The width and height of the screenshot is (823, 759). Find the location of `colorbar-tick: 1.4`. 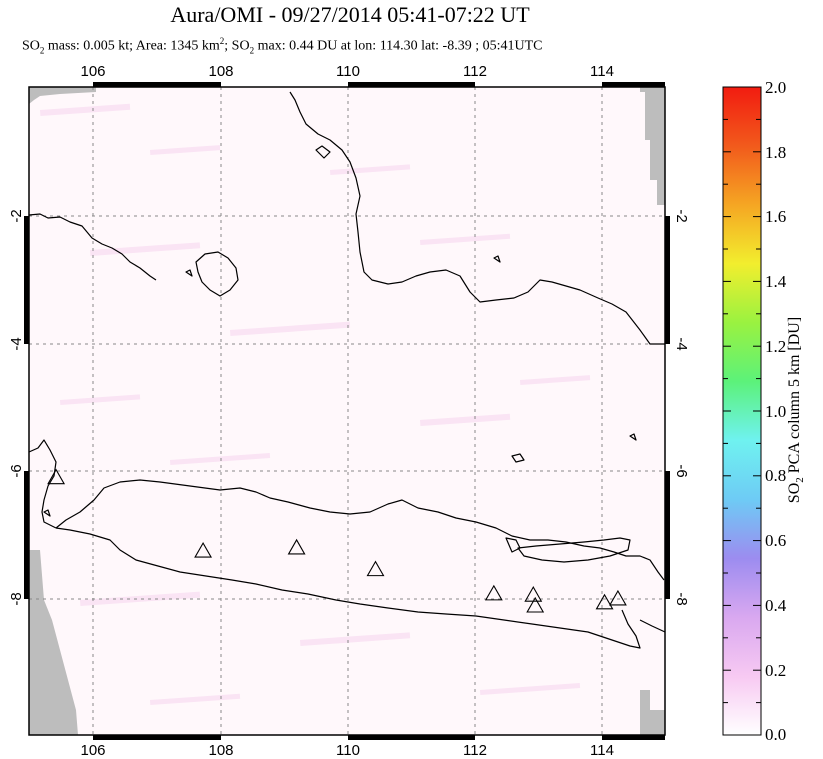

colorbar-tick: 1.4 is located at coordinates (776, 281).